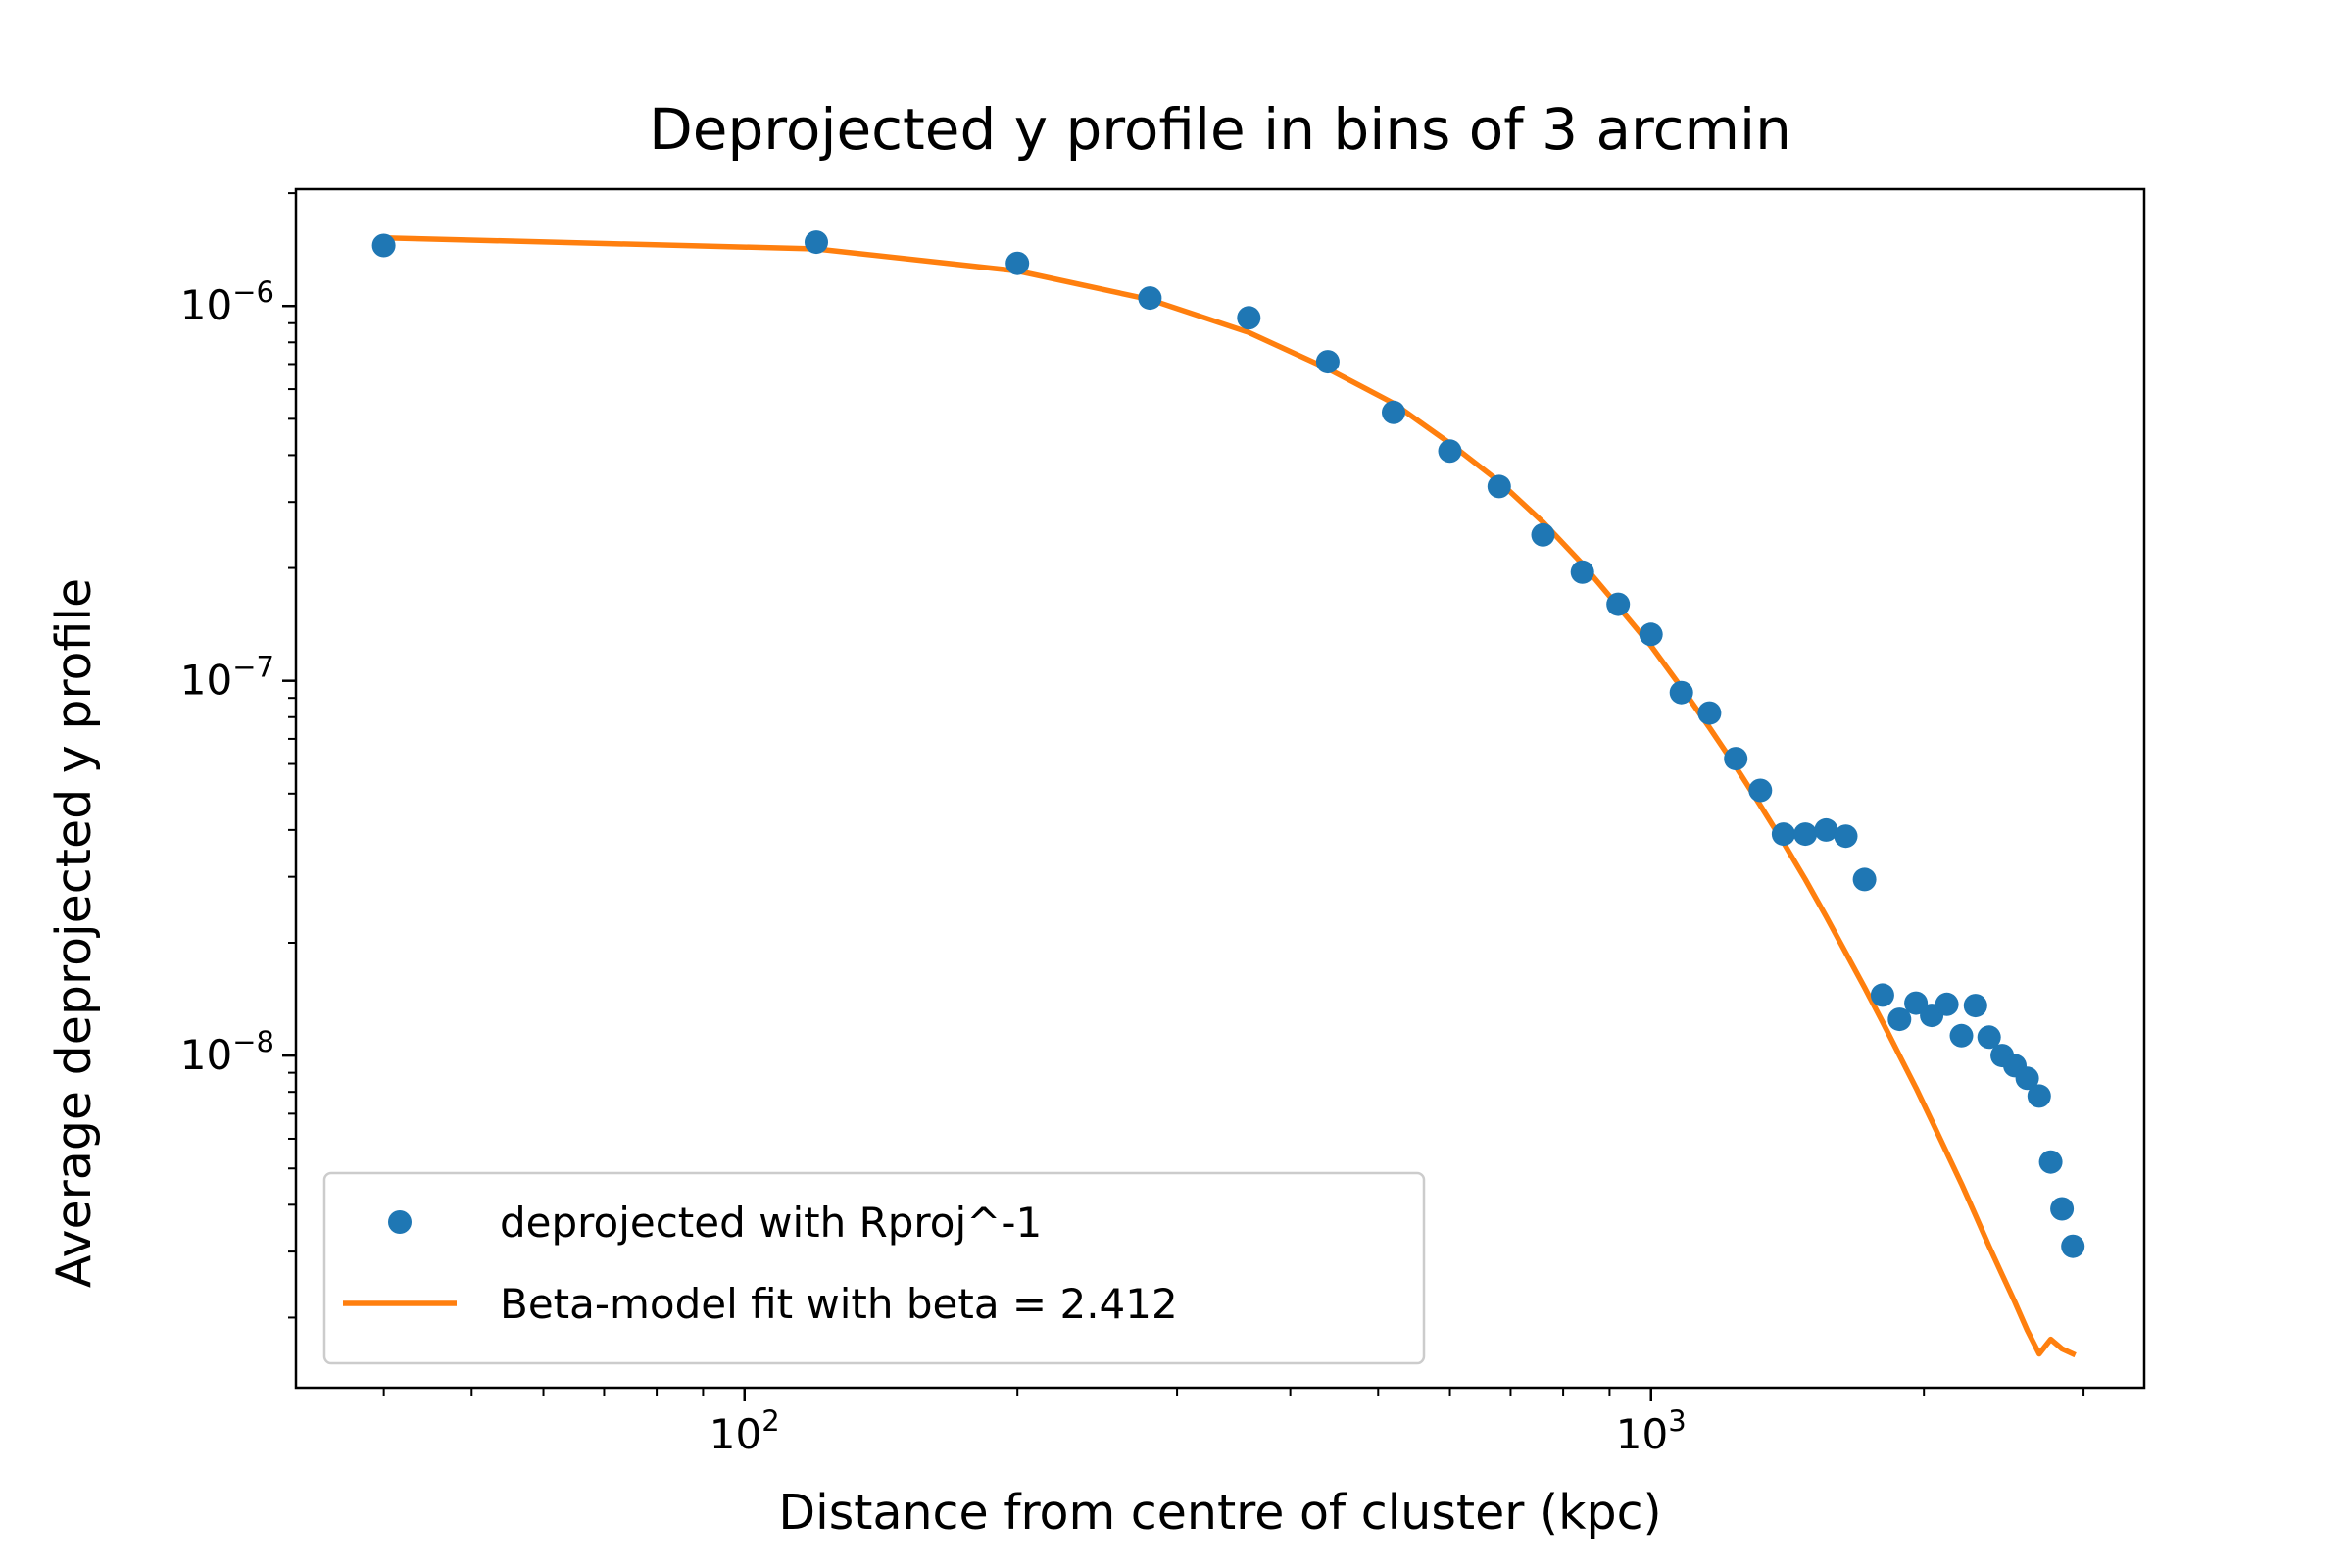 The height and width of the screenshot is (1568, 2352). Describe the element at coordinates (253, 667) in the screenshot. I see `y-tick-exponent: −7` at that location.